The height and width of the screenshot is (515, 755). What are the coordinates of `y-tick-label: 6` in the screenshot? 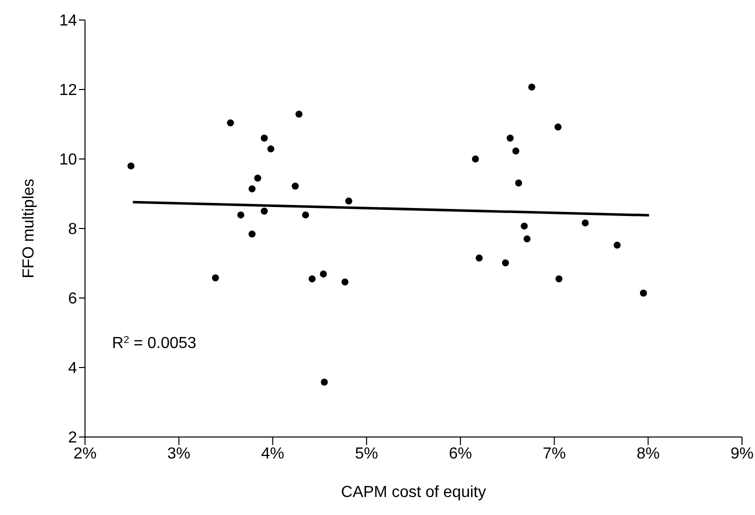 It's located at (73, 299).